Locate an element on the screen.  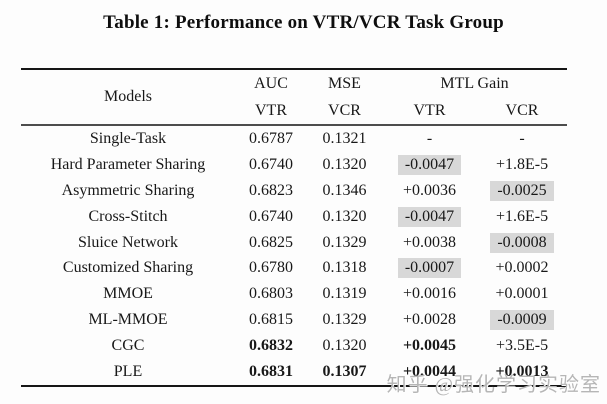
cell-auc-vtr: 0.6831 is located at coordinates (271, 371).